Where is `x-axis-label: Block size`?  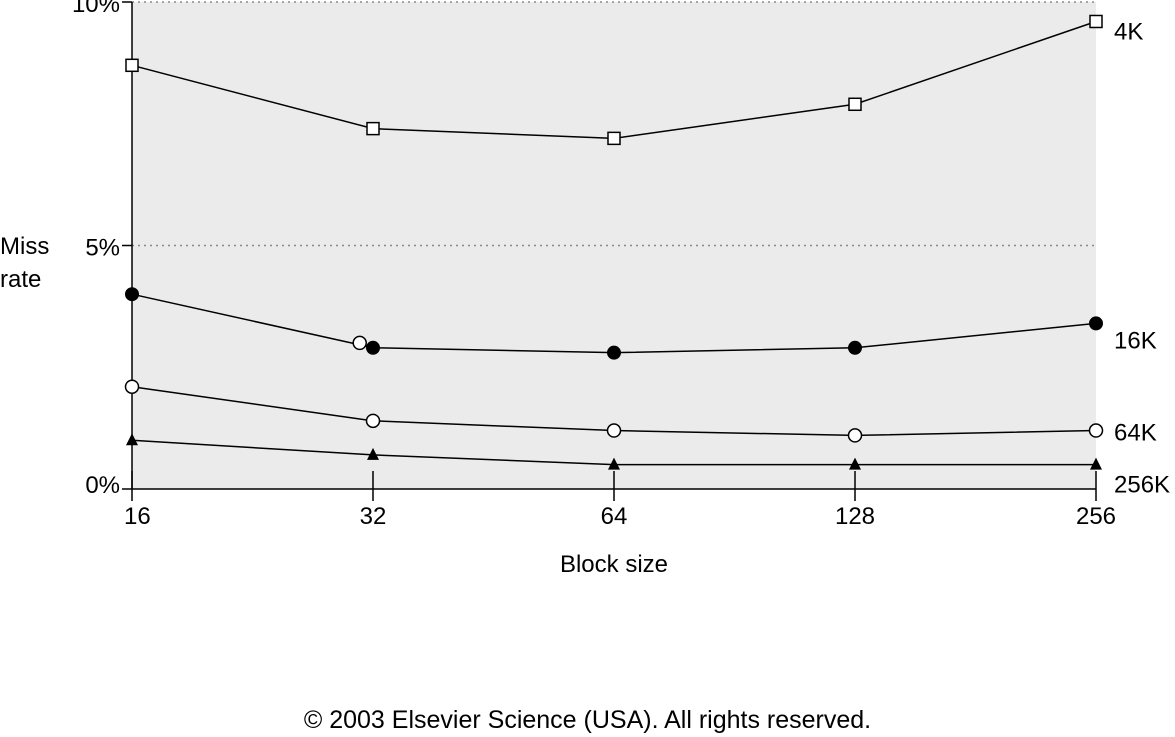 x-axis-label: Block size is located at coordinates (614, 564).